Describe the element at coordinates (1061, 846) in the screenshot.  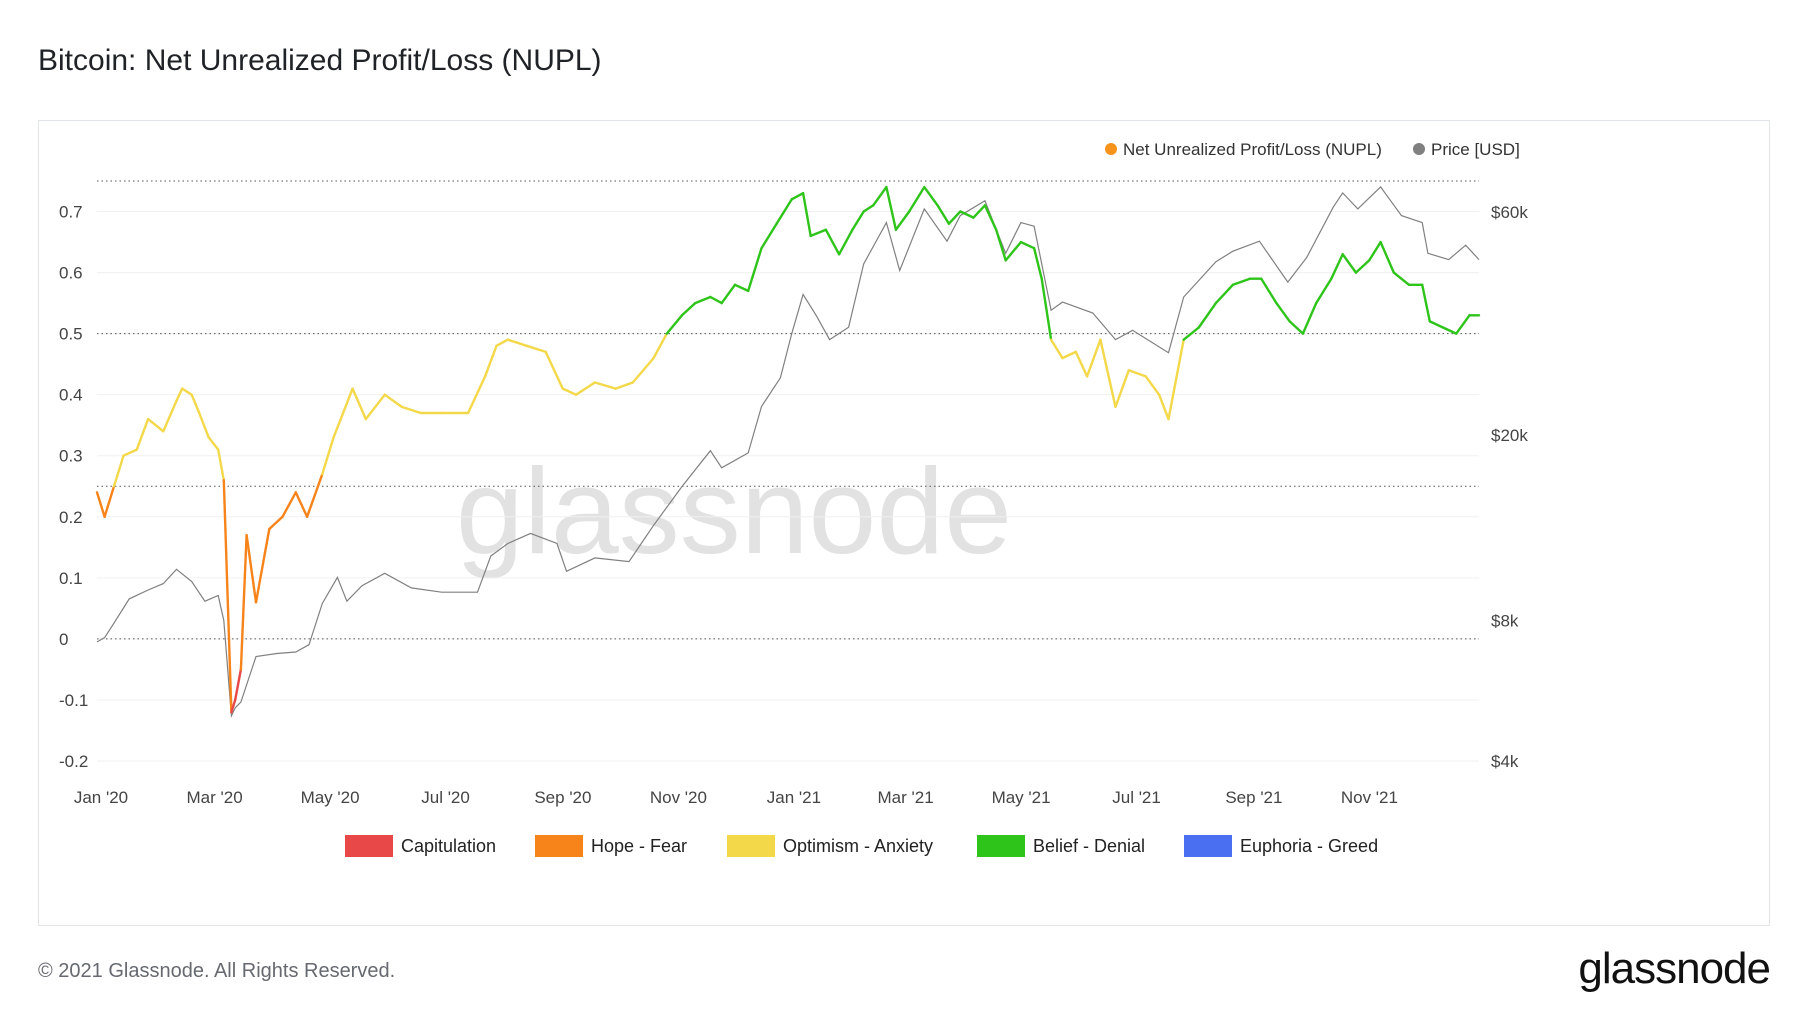
I see `zone-legend-item: Belief - Denial` at that location.